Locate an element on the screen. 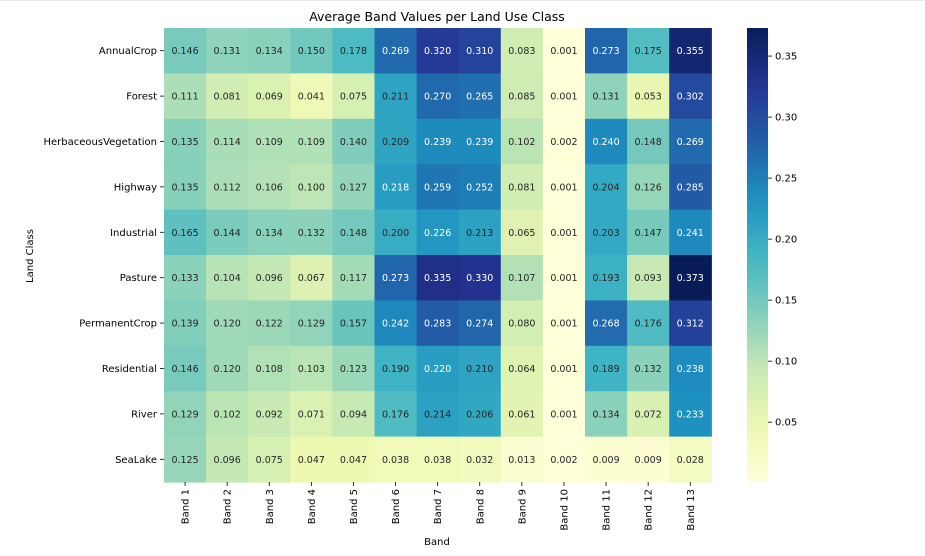  cell-value-label: 0.103 is located at coordinates (311, 369).